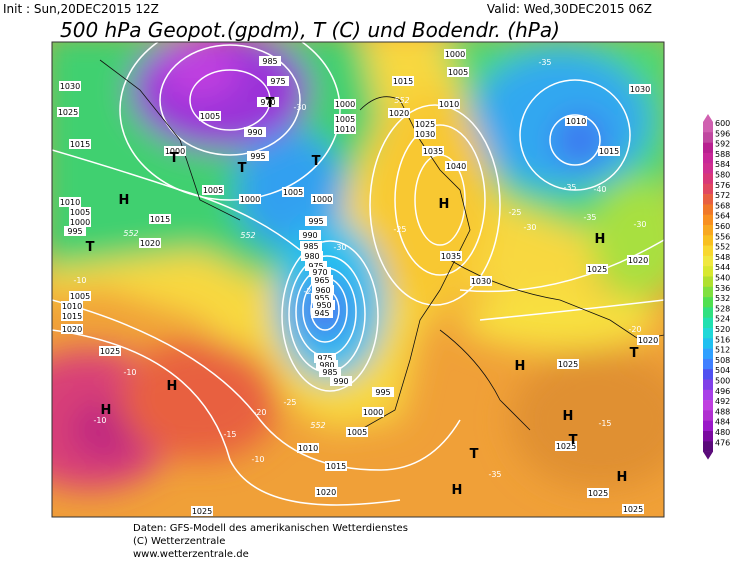 This screenshot has width=732, height=565. Describe the element at coordinates (722, 381) in the screenshot. I see `colorbar-tick-label: 500` at that location.